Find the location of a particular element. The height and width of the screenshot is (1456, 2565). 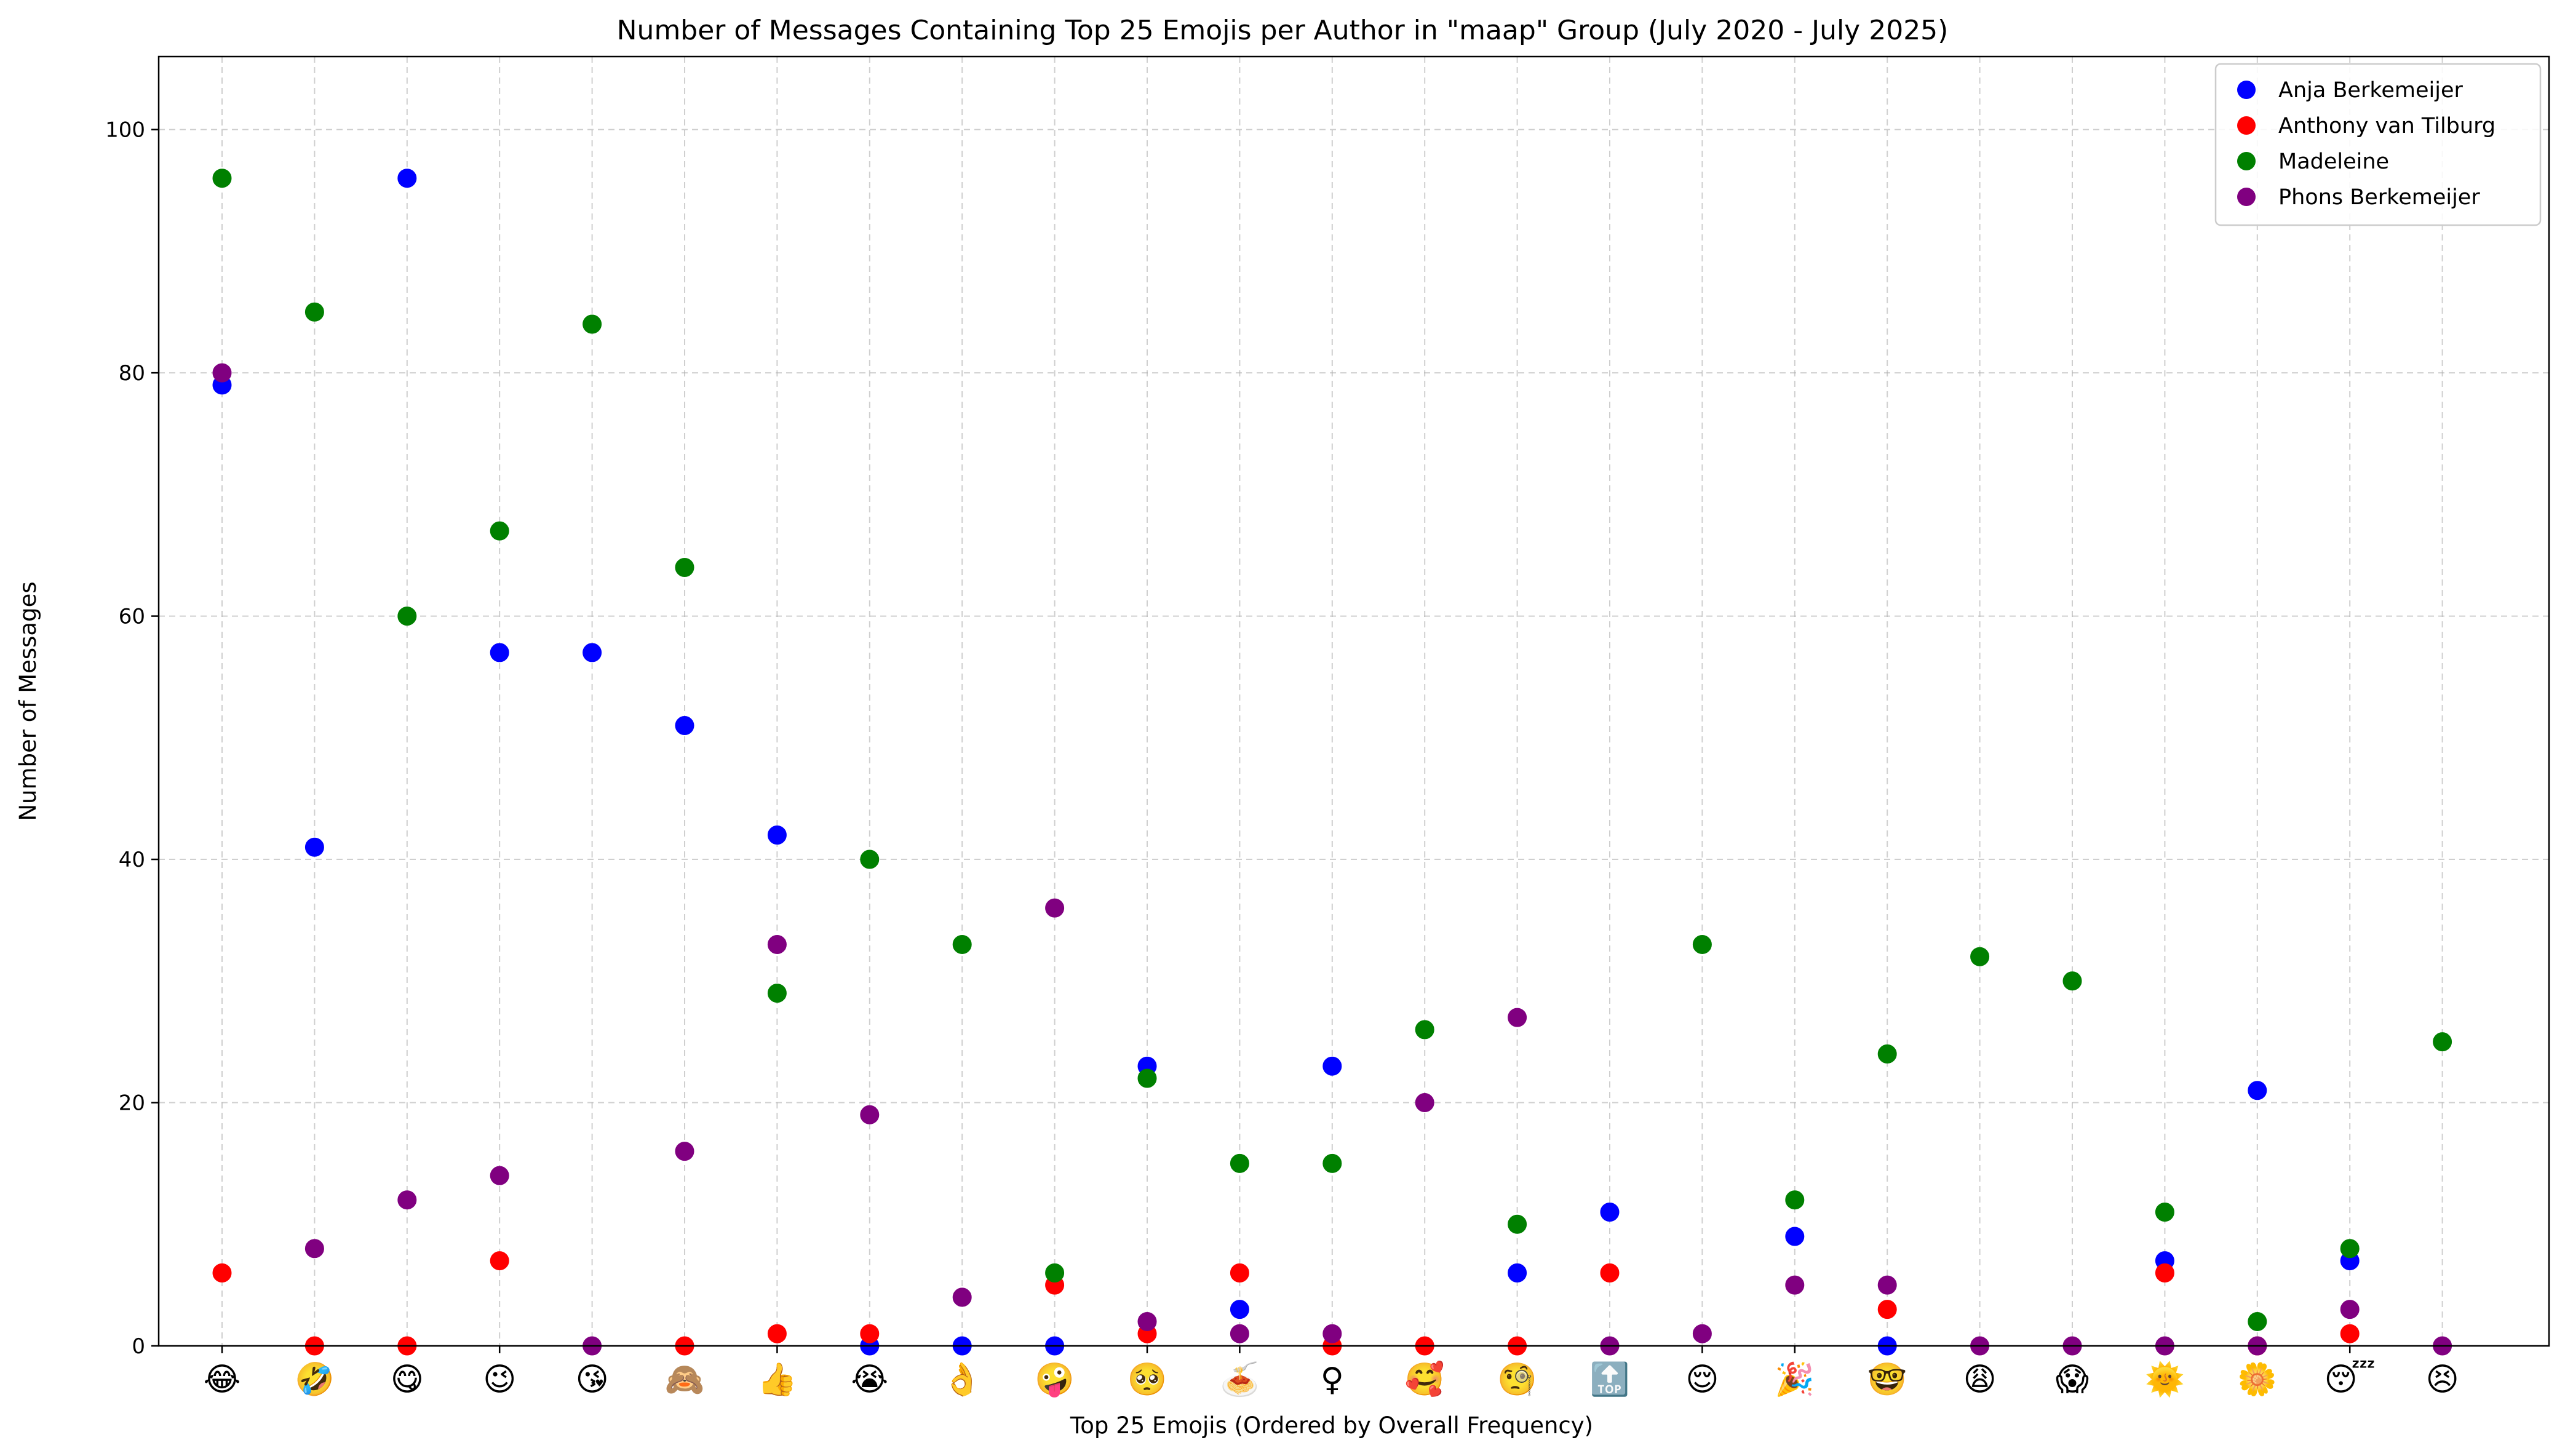

y-axis-label: Number of Messages is located at coordinates (28, 701).